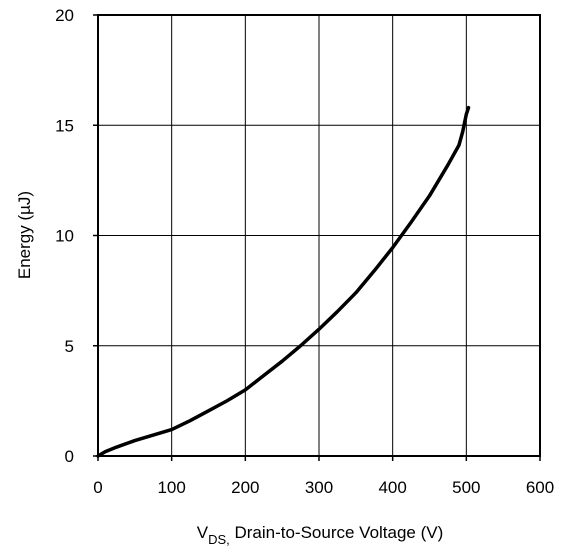 This screenshot has height=556, width=565. Describe the element at coordinates (69, 346) in the screenshot. I see `y-tick-label: 5` at that location.